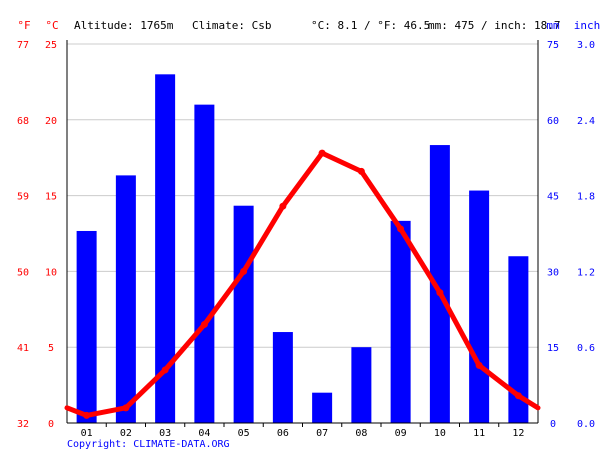 Image resolution: width=605 pixels, height=453 pixels. Describe the element at coordinates (518, 433) in the screenshot. I see `x-tick-label-12: 12` at that location.